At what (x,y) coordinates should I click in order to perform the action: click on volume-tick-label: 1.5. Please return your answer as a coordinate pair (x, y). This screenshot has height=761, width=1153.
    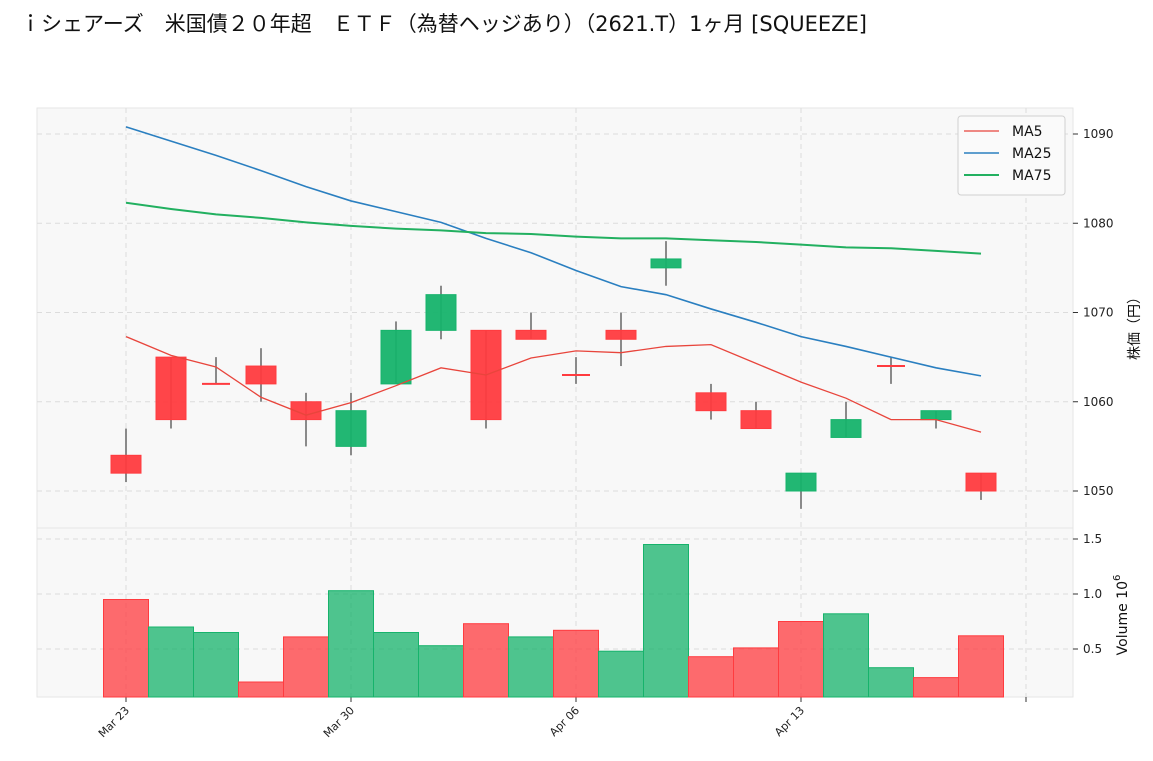
    Looking at the image, I should click on (1092, 539).